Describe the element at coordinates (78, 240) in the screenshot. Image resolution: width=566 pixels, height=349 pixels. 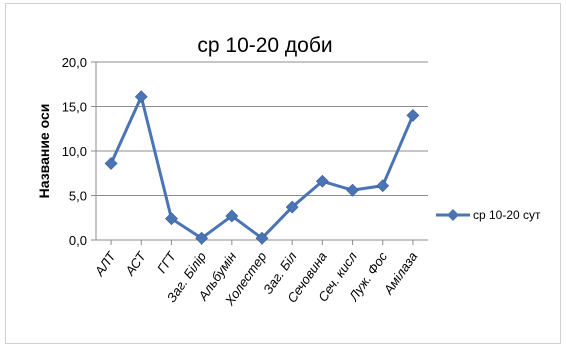
I see `y-tick-label: 0,0` at that location.